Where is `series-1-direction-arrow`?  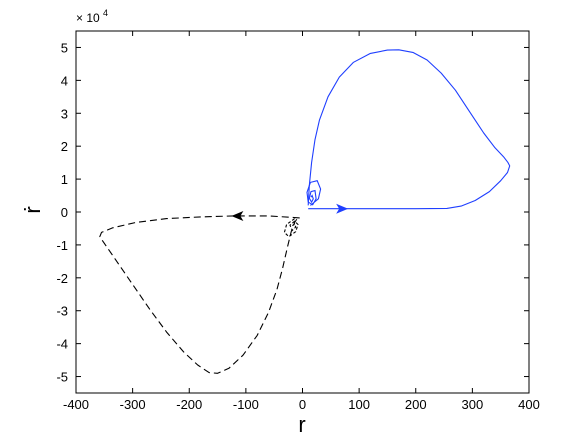 series-1-direction-arrow is located at coordinates (237, 215).